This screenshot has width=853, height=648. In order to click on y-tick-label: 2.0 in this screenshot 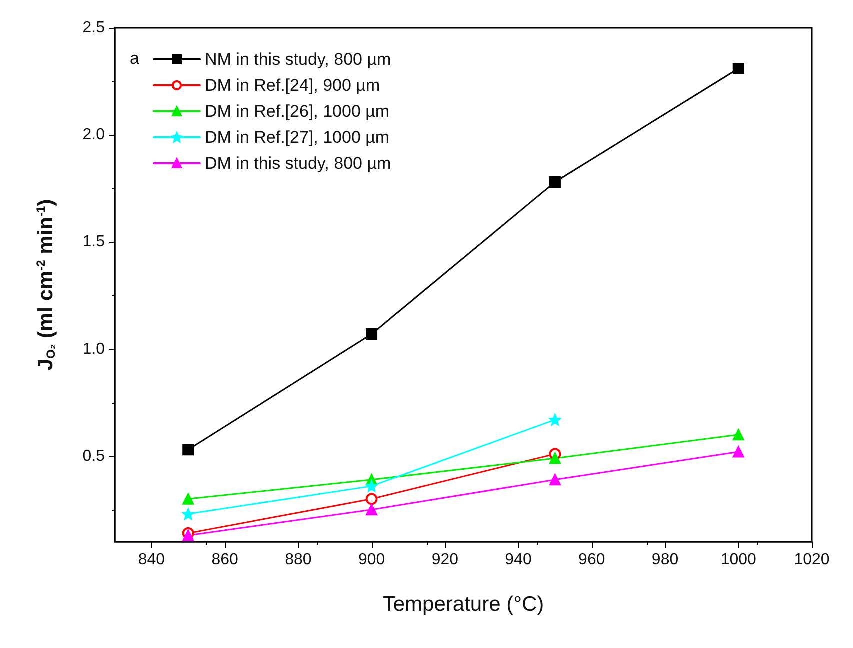, I will do `click(94, 135)`.